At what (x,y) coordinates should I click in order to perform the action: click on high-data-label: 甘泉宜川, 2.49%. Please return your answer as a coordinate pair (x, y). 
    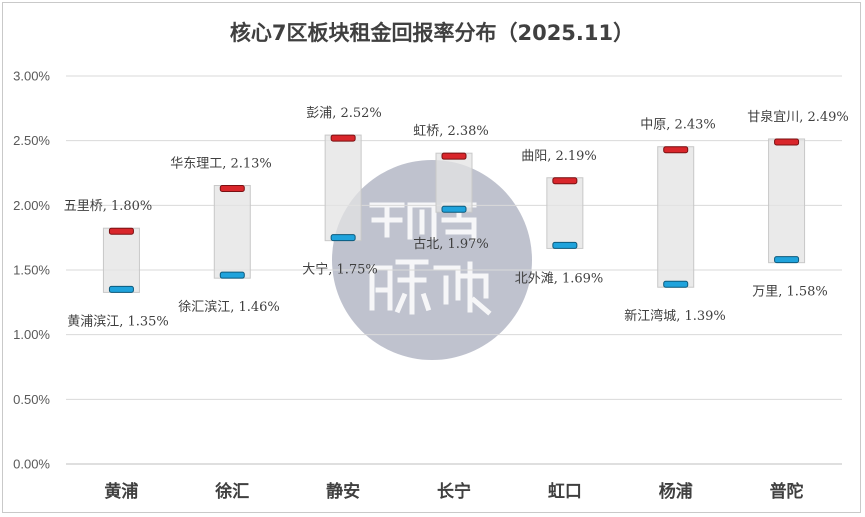
    Looking at the image, I should click on (798, 117).